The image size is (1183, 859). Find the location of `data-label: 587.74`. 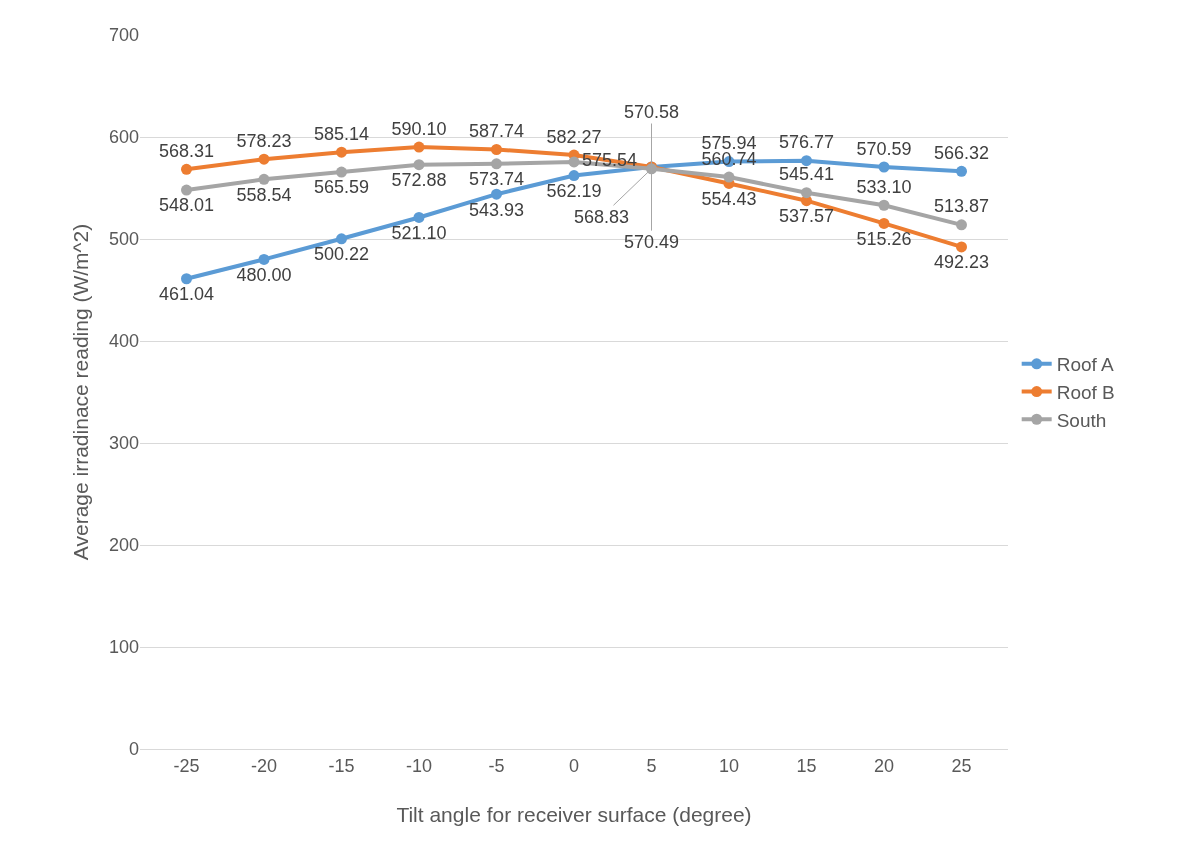

data-label: 587.74 is located at coordinates (496, 131).